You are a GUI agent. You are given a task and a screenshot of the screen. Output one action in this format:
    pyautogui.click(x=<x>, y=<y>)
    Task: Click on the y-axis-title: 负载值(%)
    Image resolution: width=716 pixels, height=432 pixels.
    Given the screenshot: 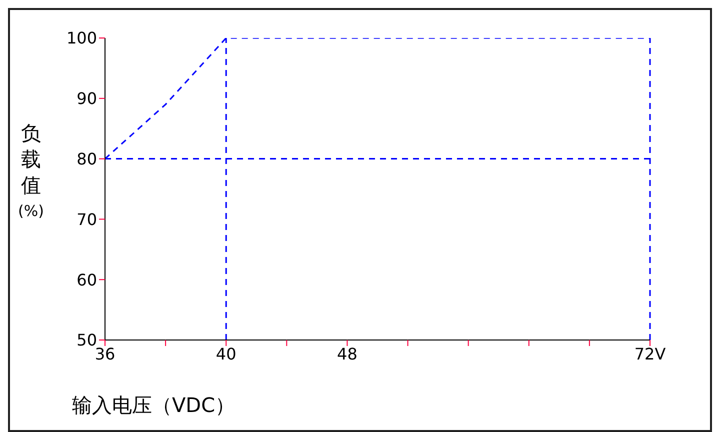 What is the action you would take?
    pyautogui.click(x=31, y=171)
    